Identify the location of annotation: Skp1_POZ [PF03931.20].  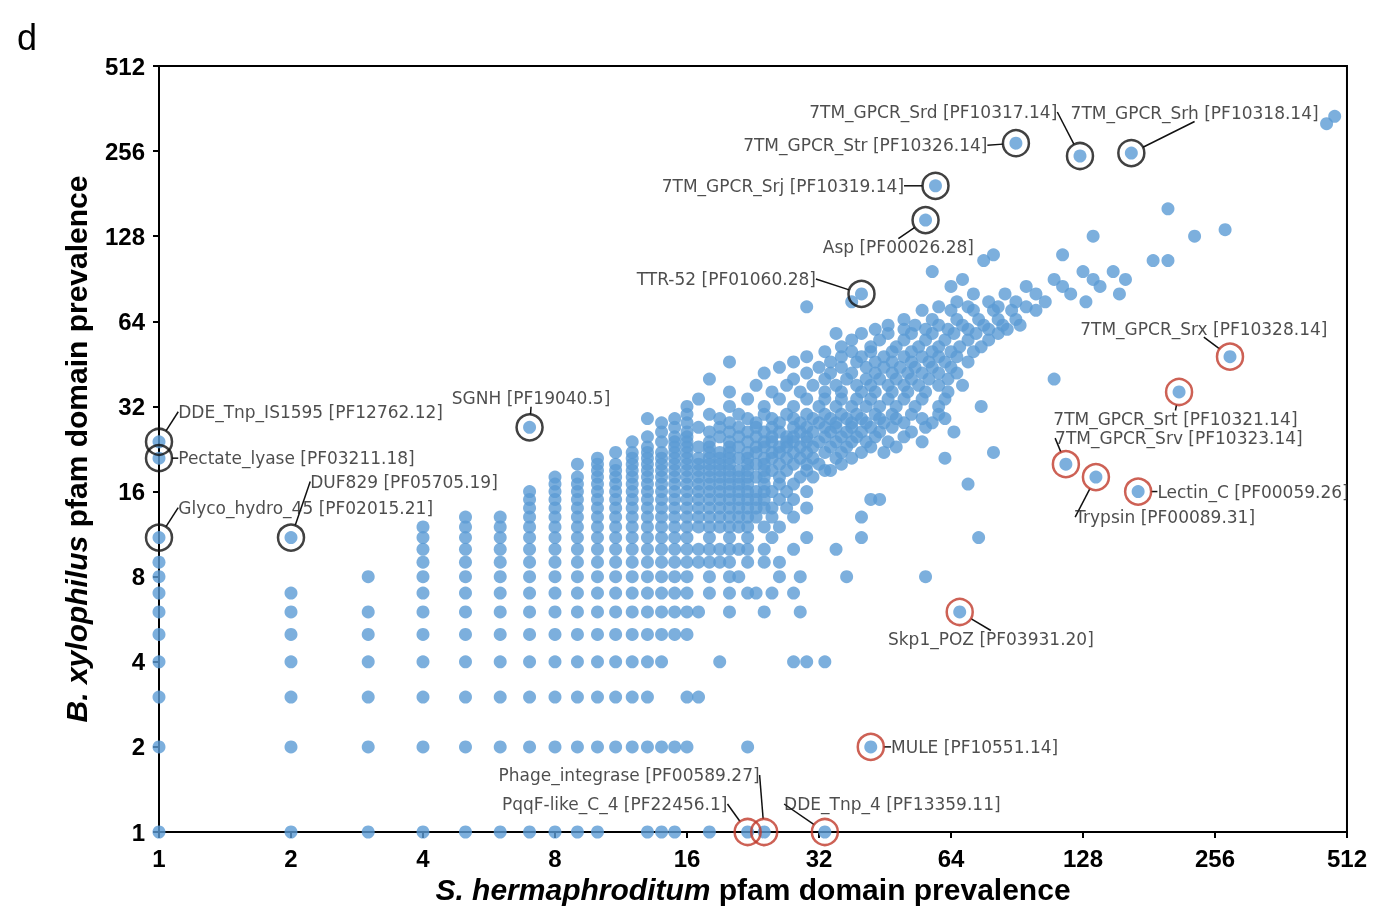
(990, 639).